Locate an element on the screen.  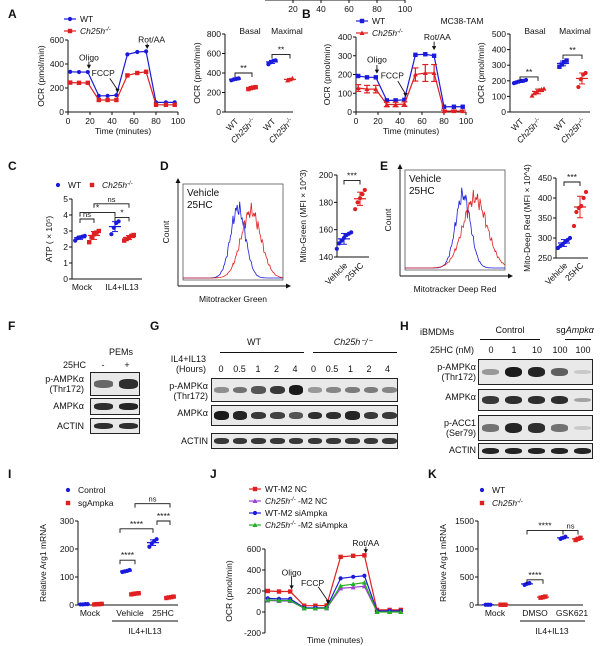
blot-row-label: AMPKα is located at coordinates (460, 397).